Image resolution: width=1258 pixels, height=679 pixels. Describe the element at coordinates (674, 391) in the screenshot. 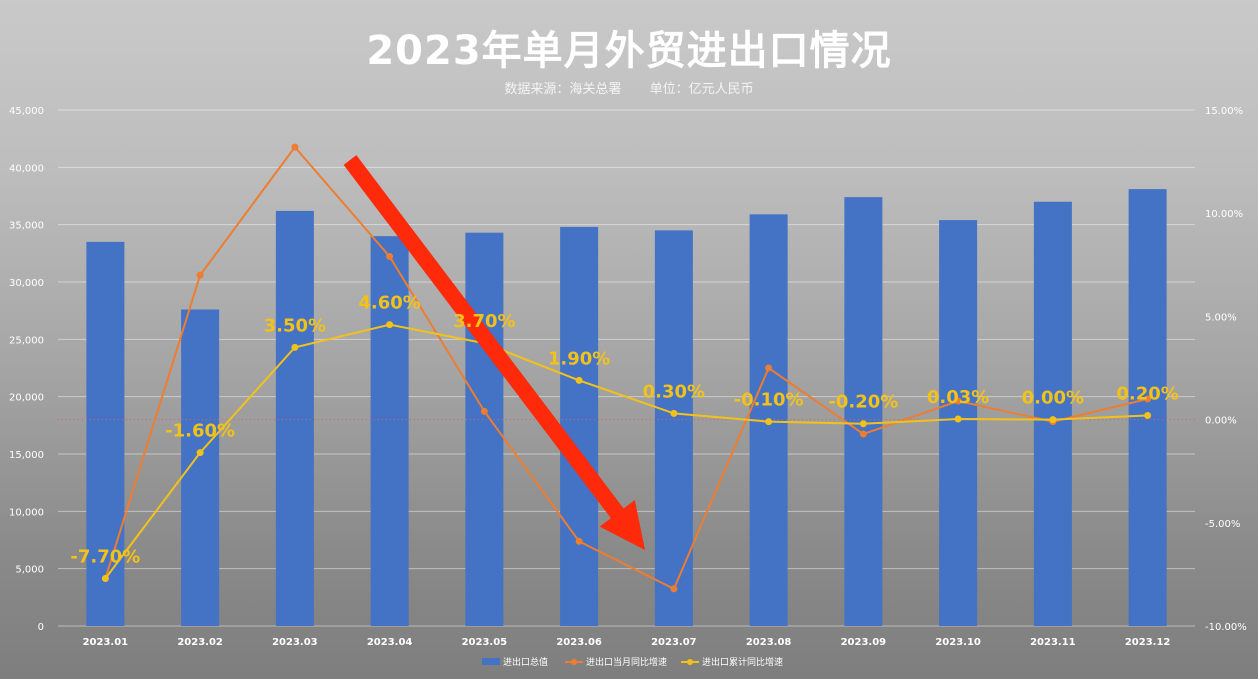

I see `cumulative-data-label: 0.30%` at that location.